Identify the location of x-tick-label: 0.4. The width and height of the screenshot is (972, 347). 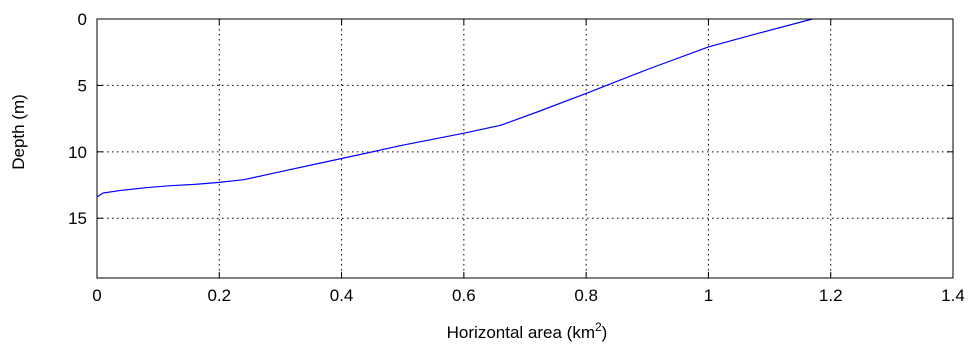
(342, 295).